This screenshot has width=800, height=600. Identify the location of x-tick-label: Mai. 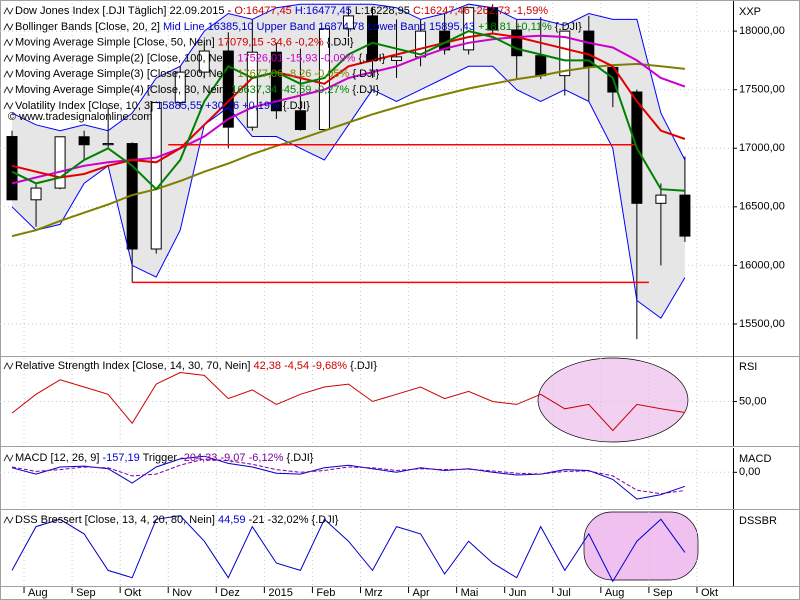
(470, 593).